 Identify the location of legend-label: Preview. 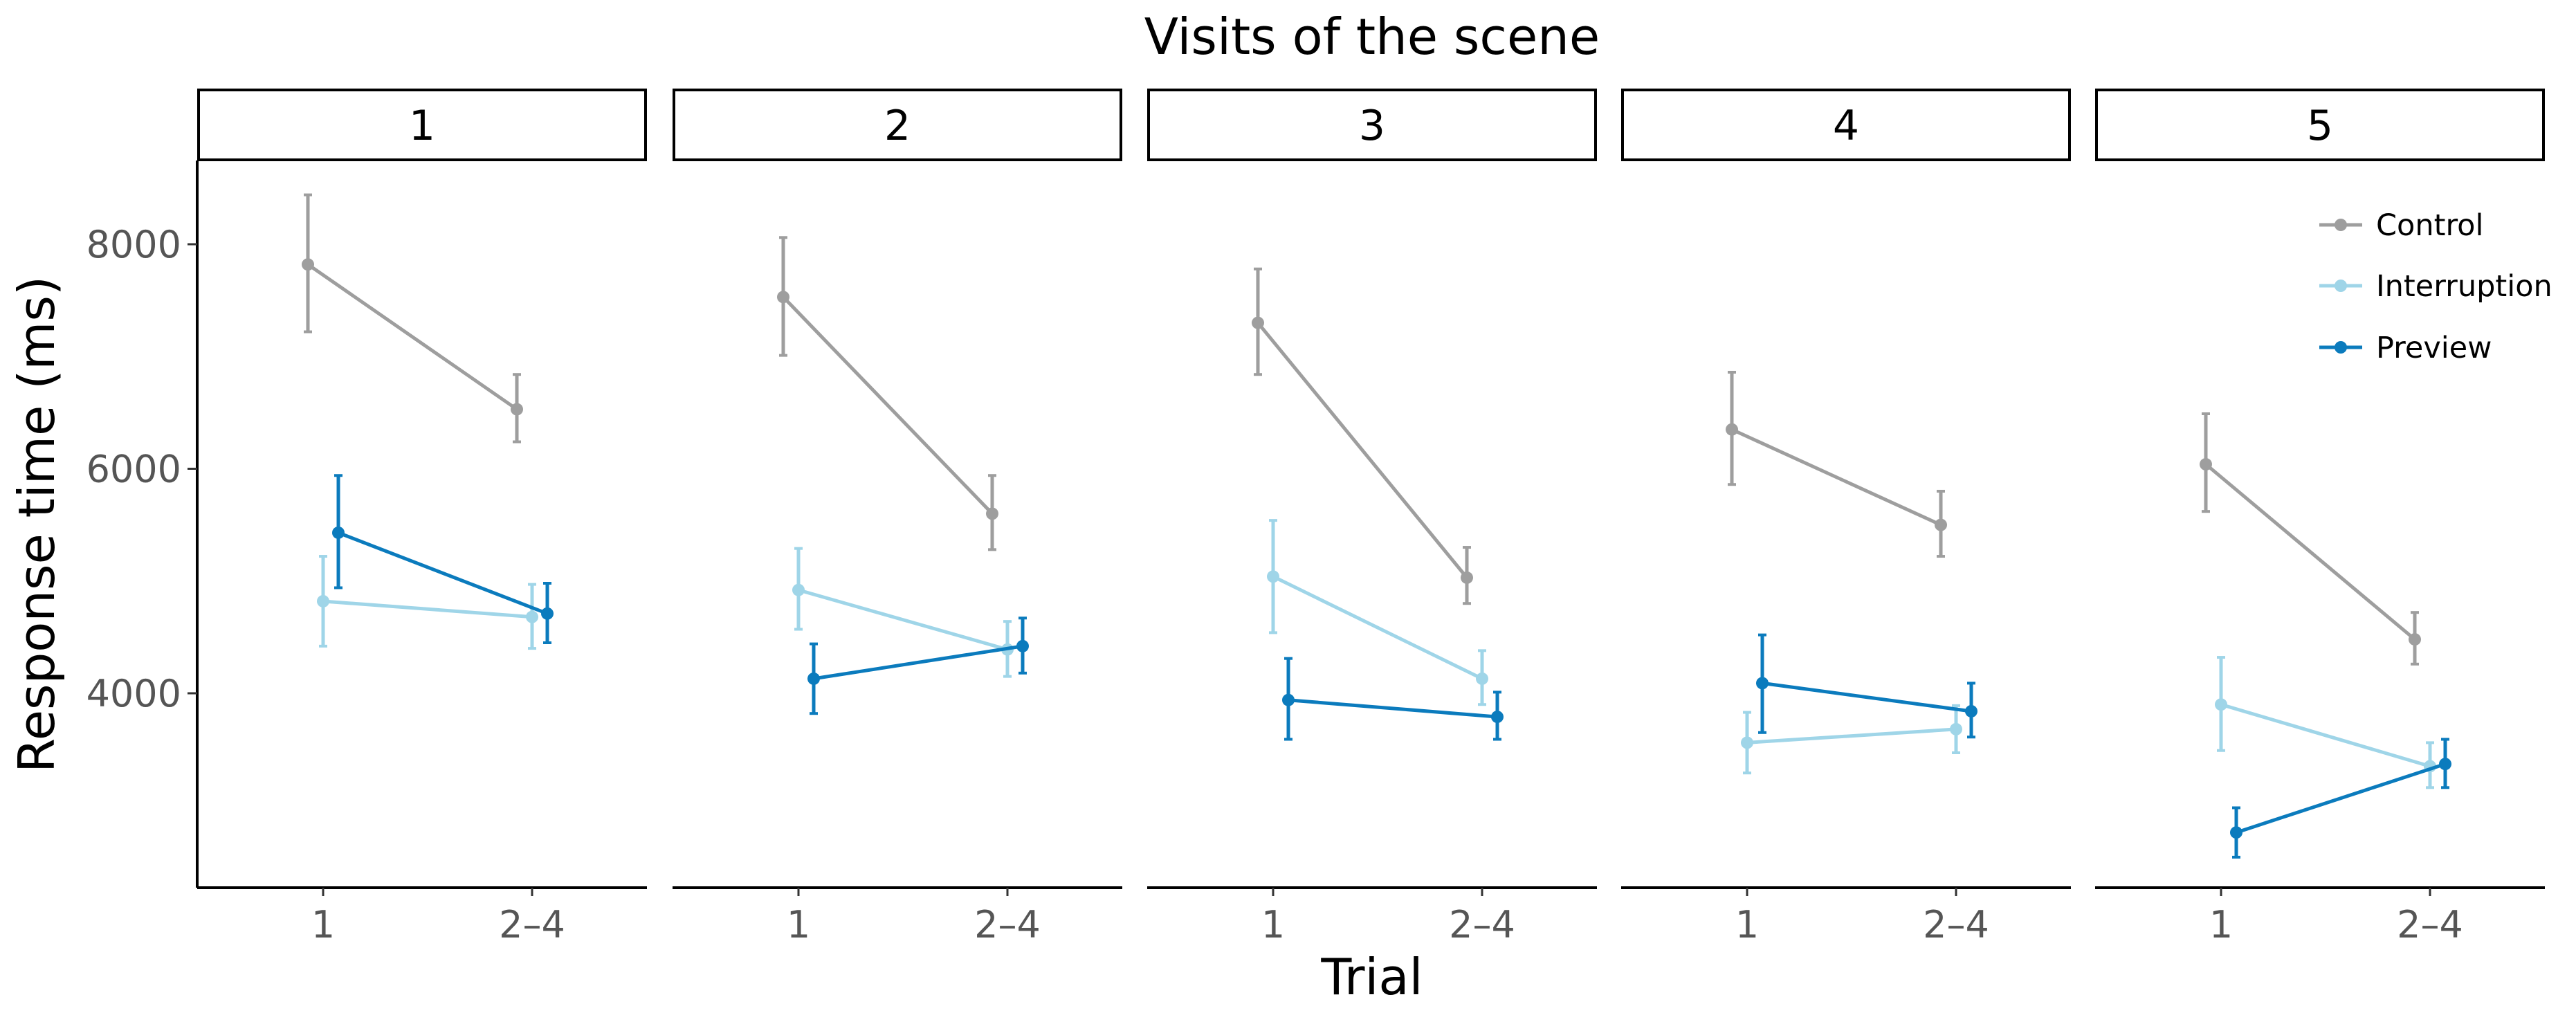
(2434, 348).